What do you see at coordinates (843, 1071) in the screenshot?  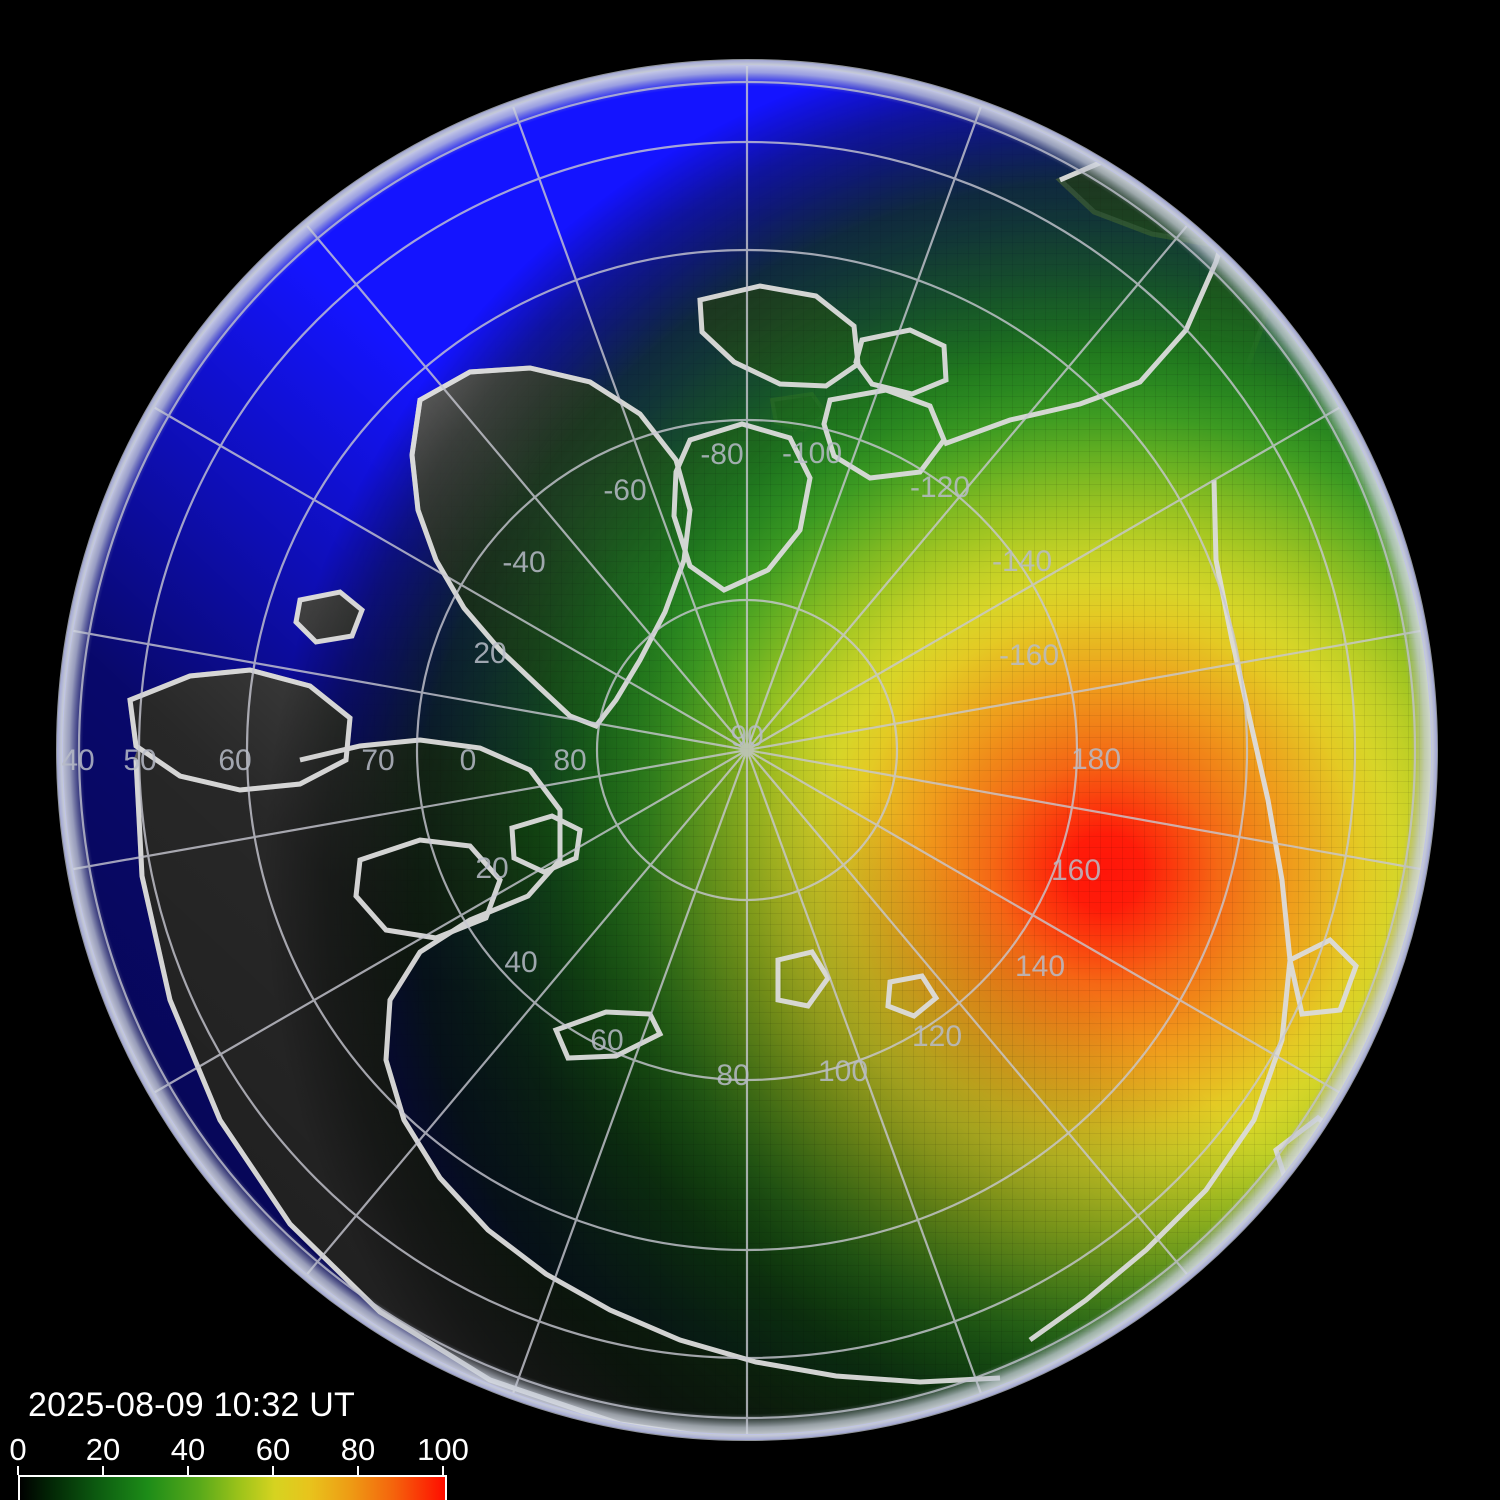 I see `longitude-label-5: 100` at bounding box center [843, 1071].